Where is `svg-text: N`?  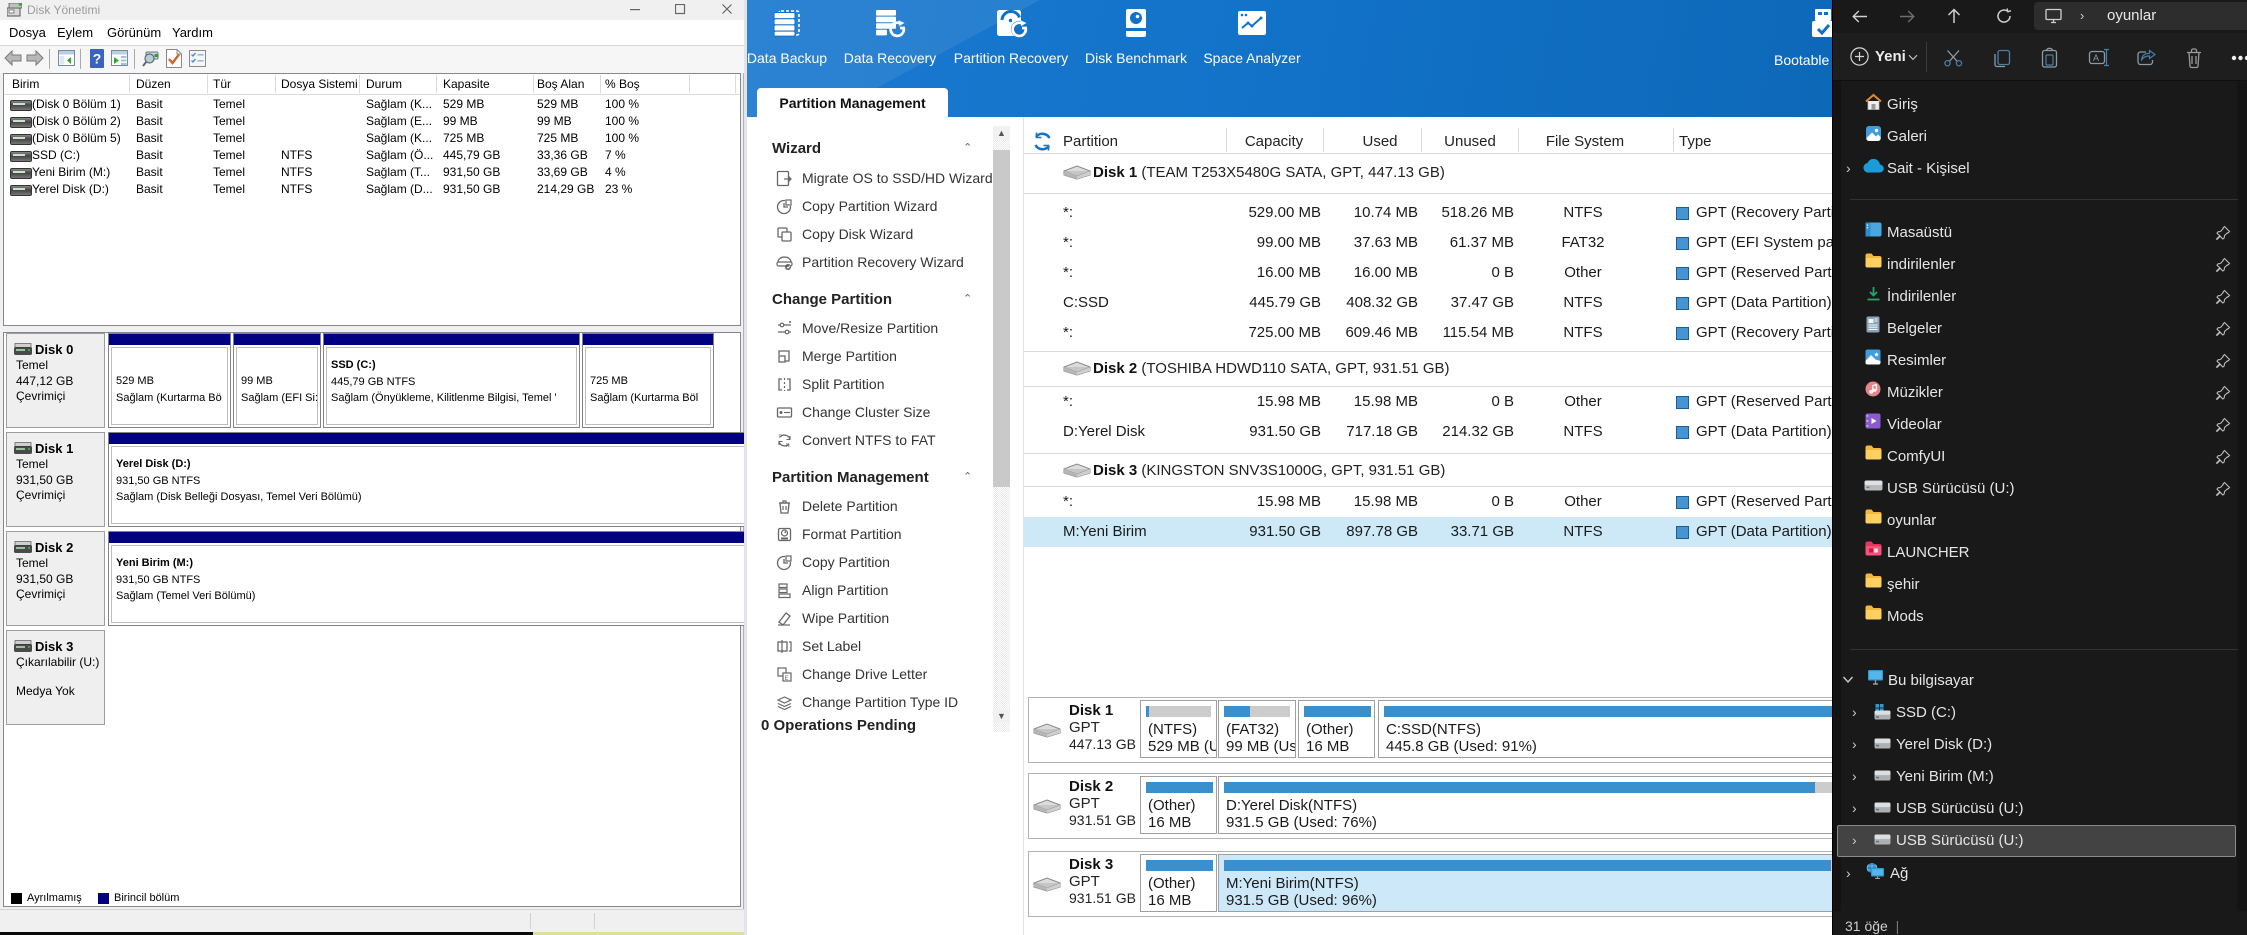
svg-text: N is located at coordinates (788, 446).